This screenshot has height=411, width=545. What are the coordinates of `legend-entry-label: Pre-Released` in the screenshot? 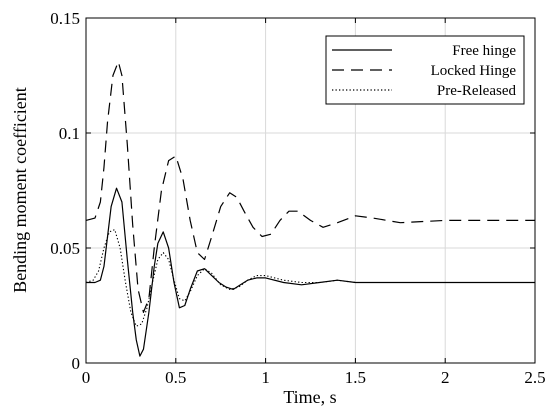 It's located at (477, 91).